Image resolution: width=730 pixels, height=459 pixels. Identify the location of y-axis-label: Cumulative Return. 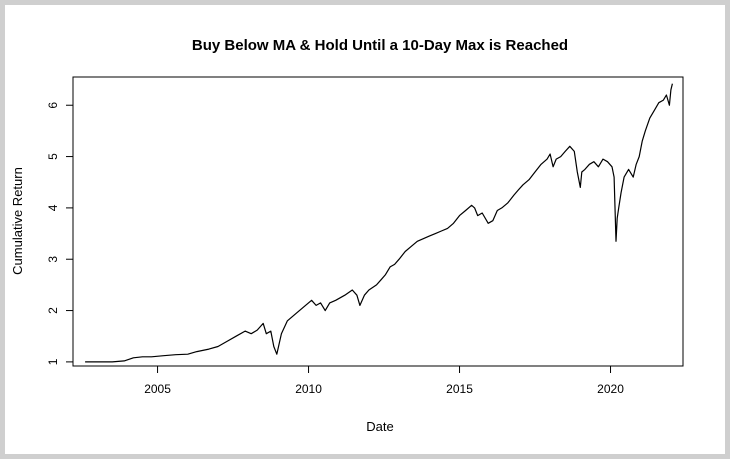
(17, 221).